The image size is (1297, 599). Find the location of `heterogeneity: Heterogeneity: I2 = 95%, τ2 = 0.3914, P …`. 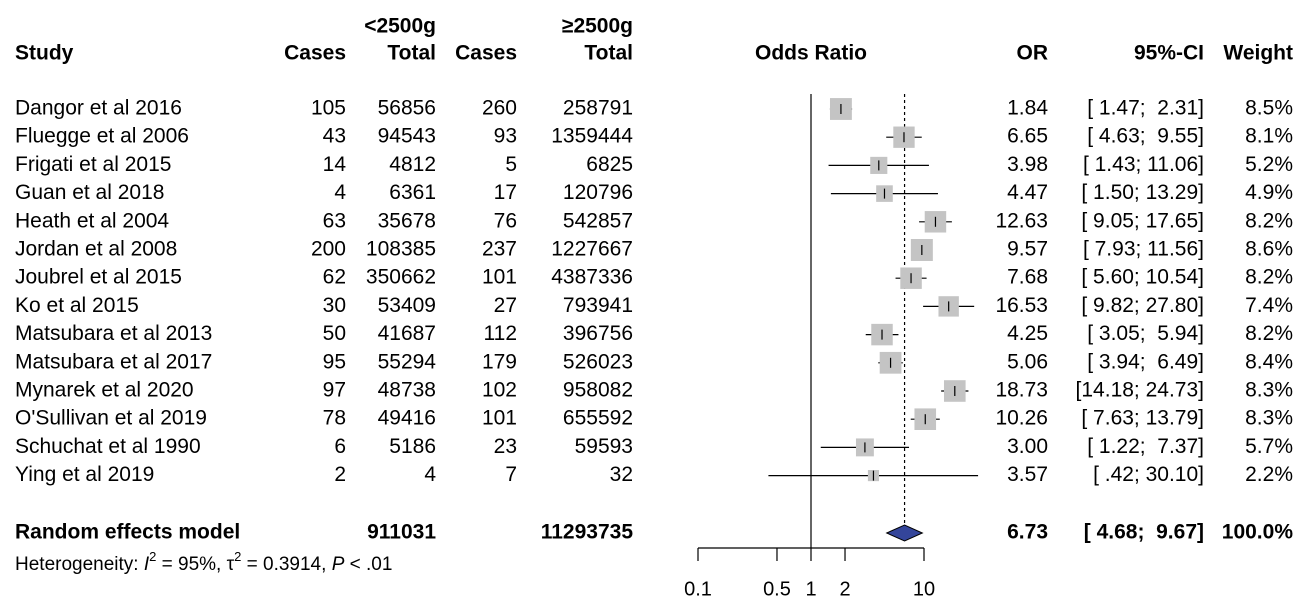

heterogeneity: Heterogeneity: I2 = 95%, τ2 = 0.3914, P … is located at coordinates (203, 562).